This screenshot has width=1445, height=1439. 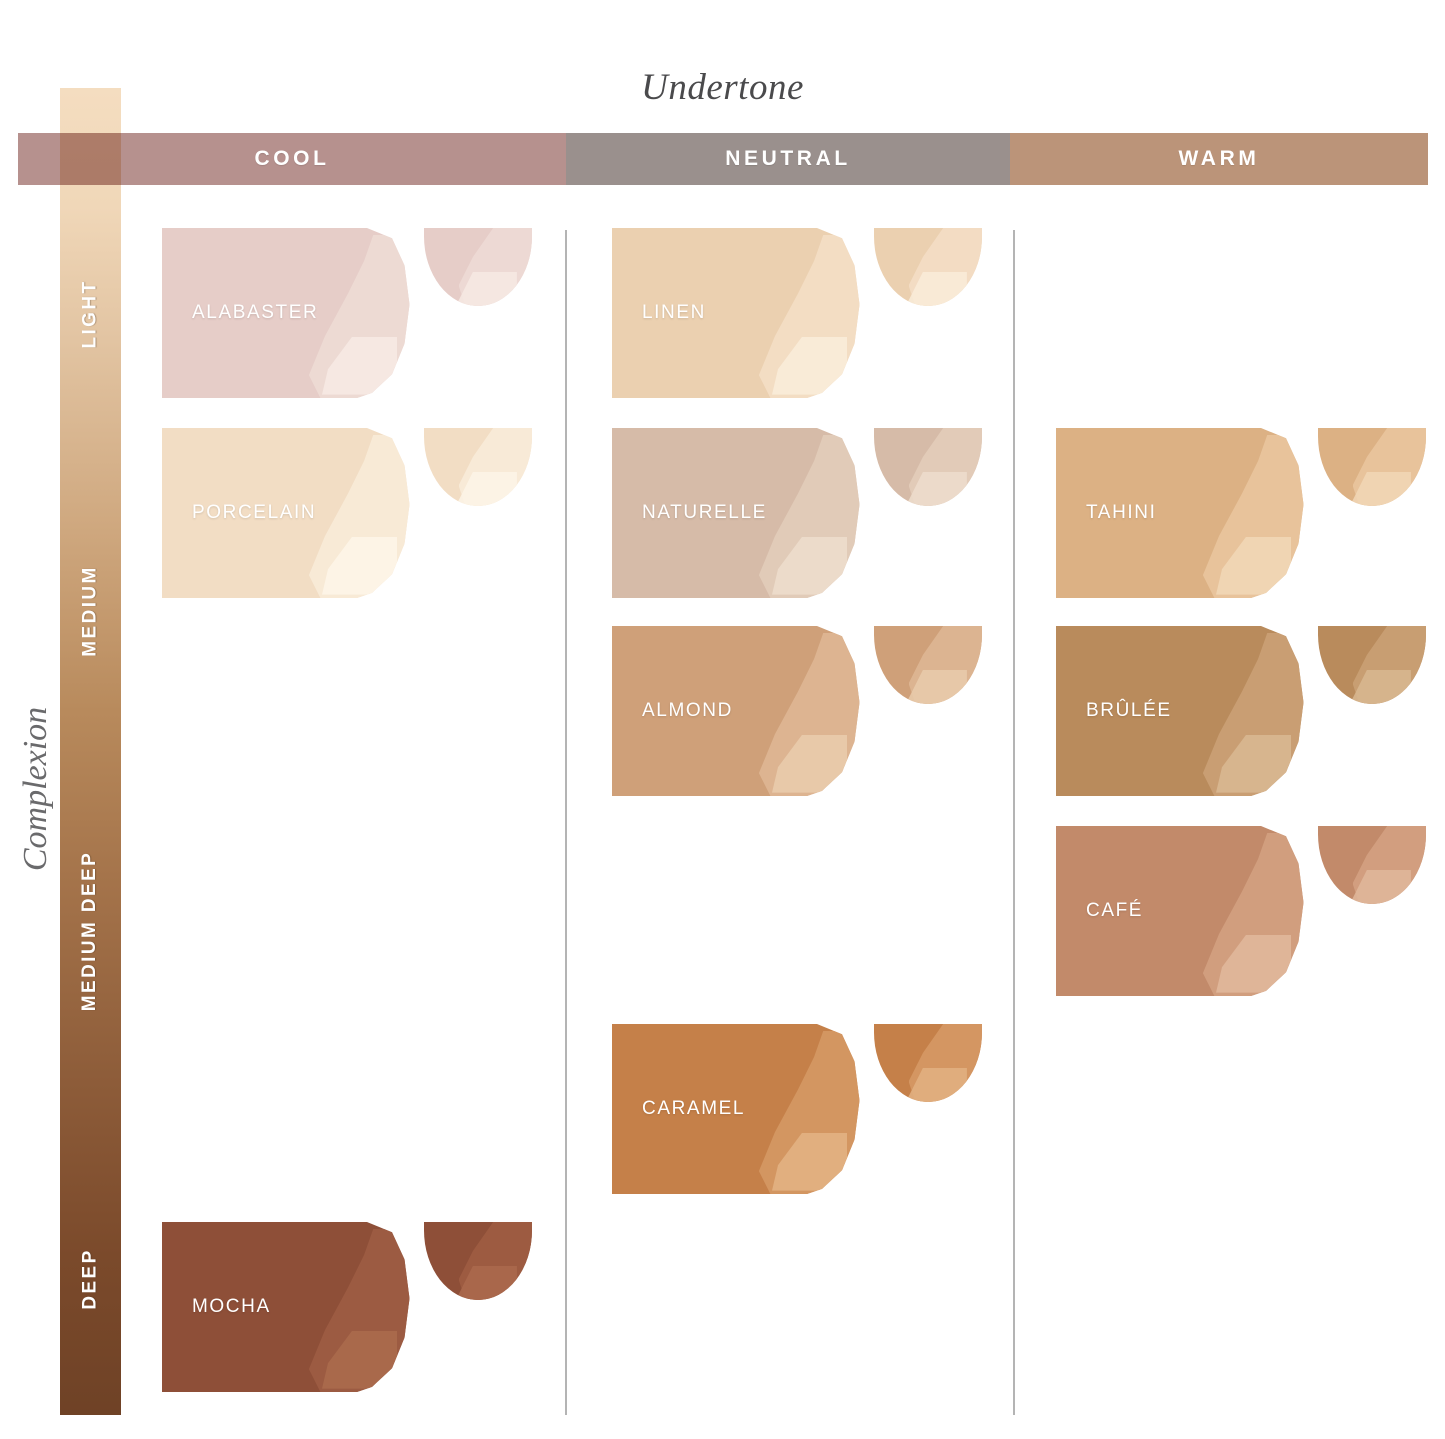 What do you see at coordinates (35, 789) in the screenshot?
I see `complexion-axis-title: Complexion` at bounding box center [35, 789].